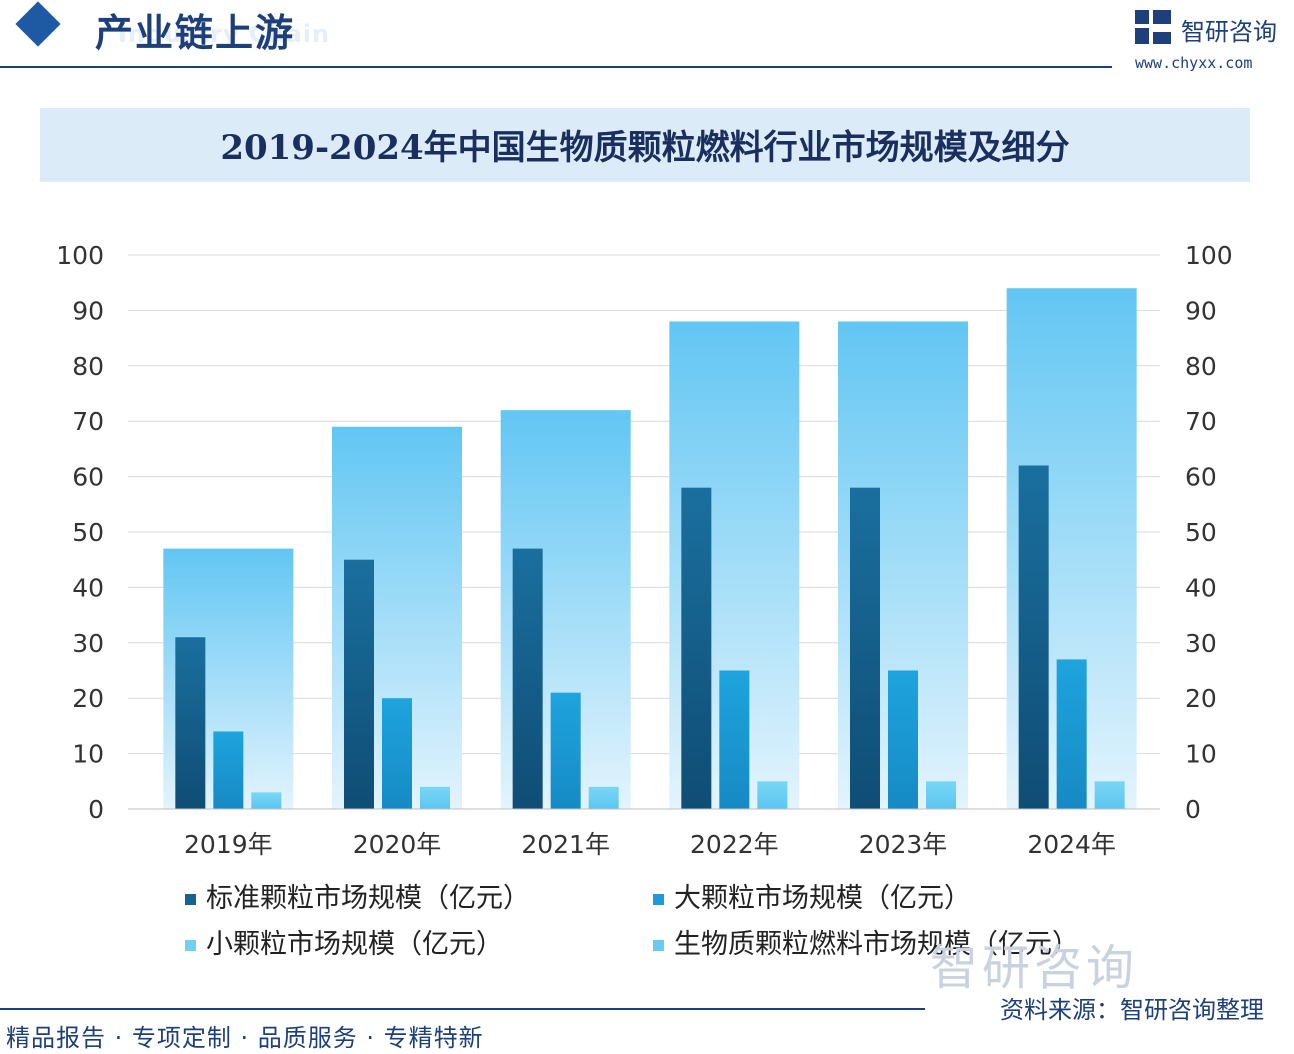  I want to click on x-tick-label: 2024年, so click(1071, 844).